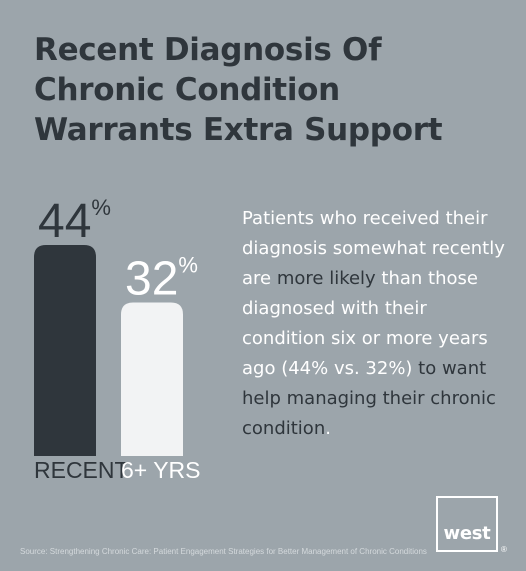  I want to click on desc-part-3: ., so click(328, 428).